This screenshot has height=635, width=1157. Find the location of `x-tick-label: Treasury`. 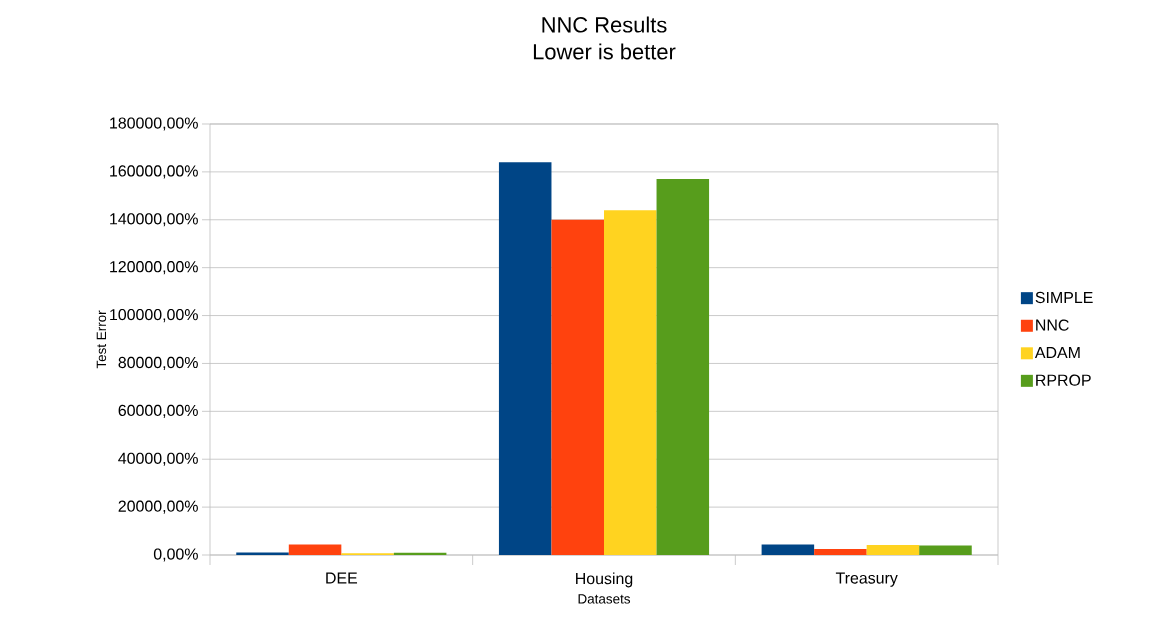

x-tick-label: Treasury is located at coordinates (866, 579).